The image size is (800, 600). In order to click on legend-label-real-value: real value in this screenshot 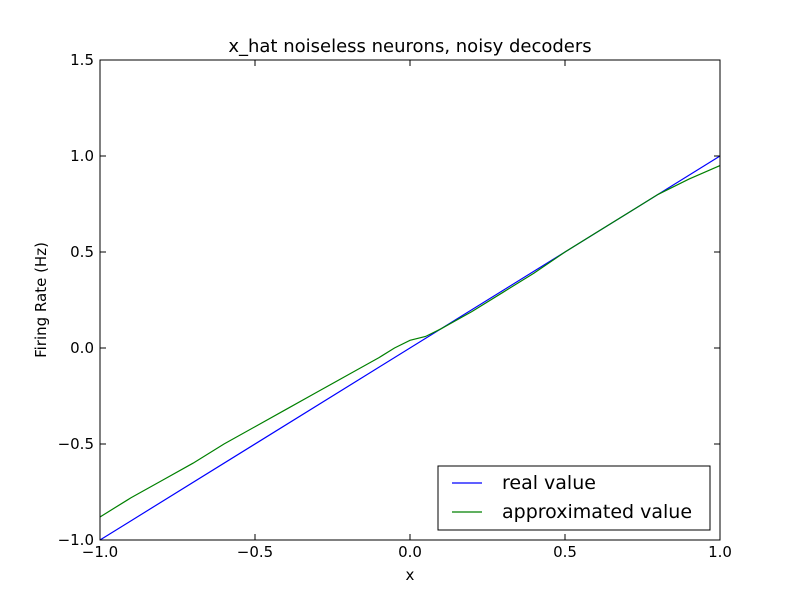, I will do `click(549, 483)`.